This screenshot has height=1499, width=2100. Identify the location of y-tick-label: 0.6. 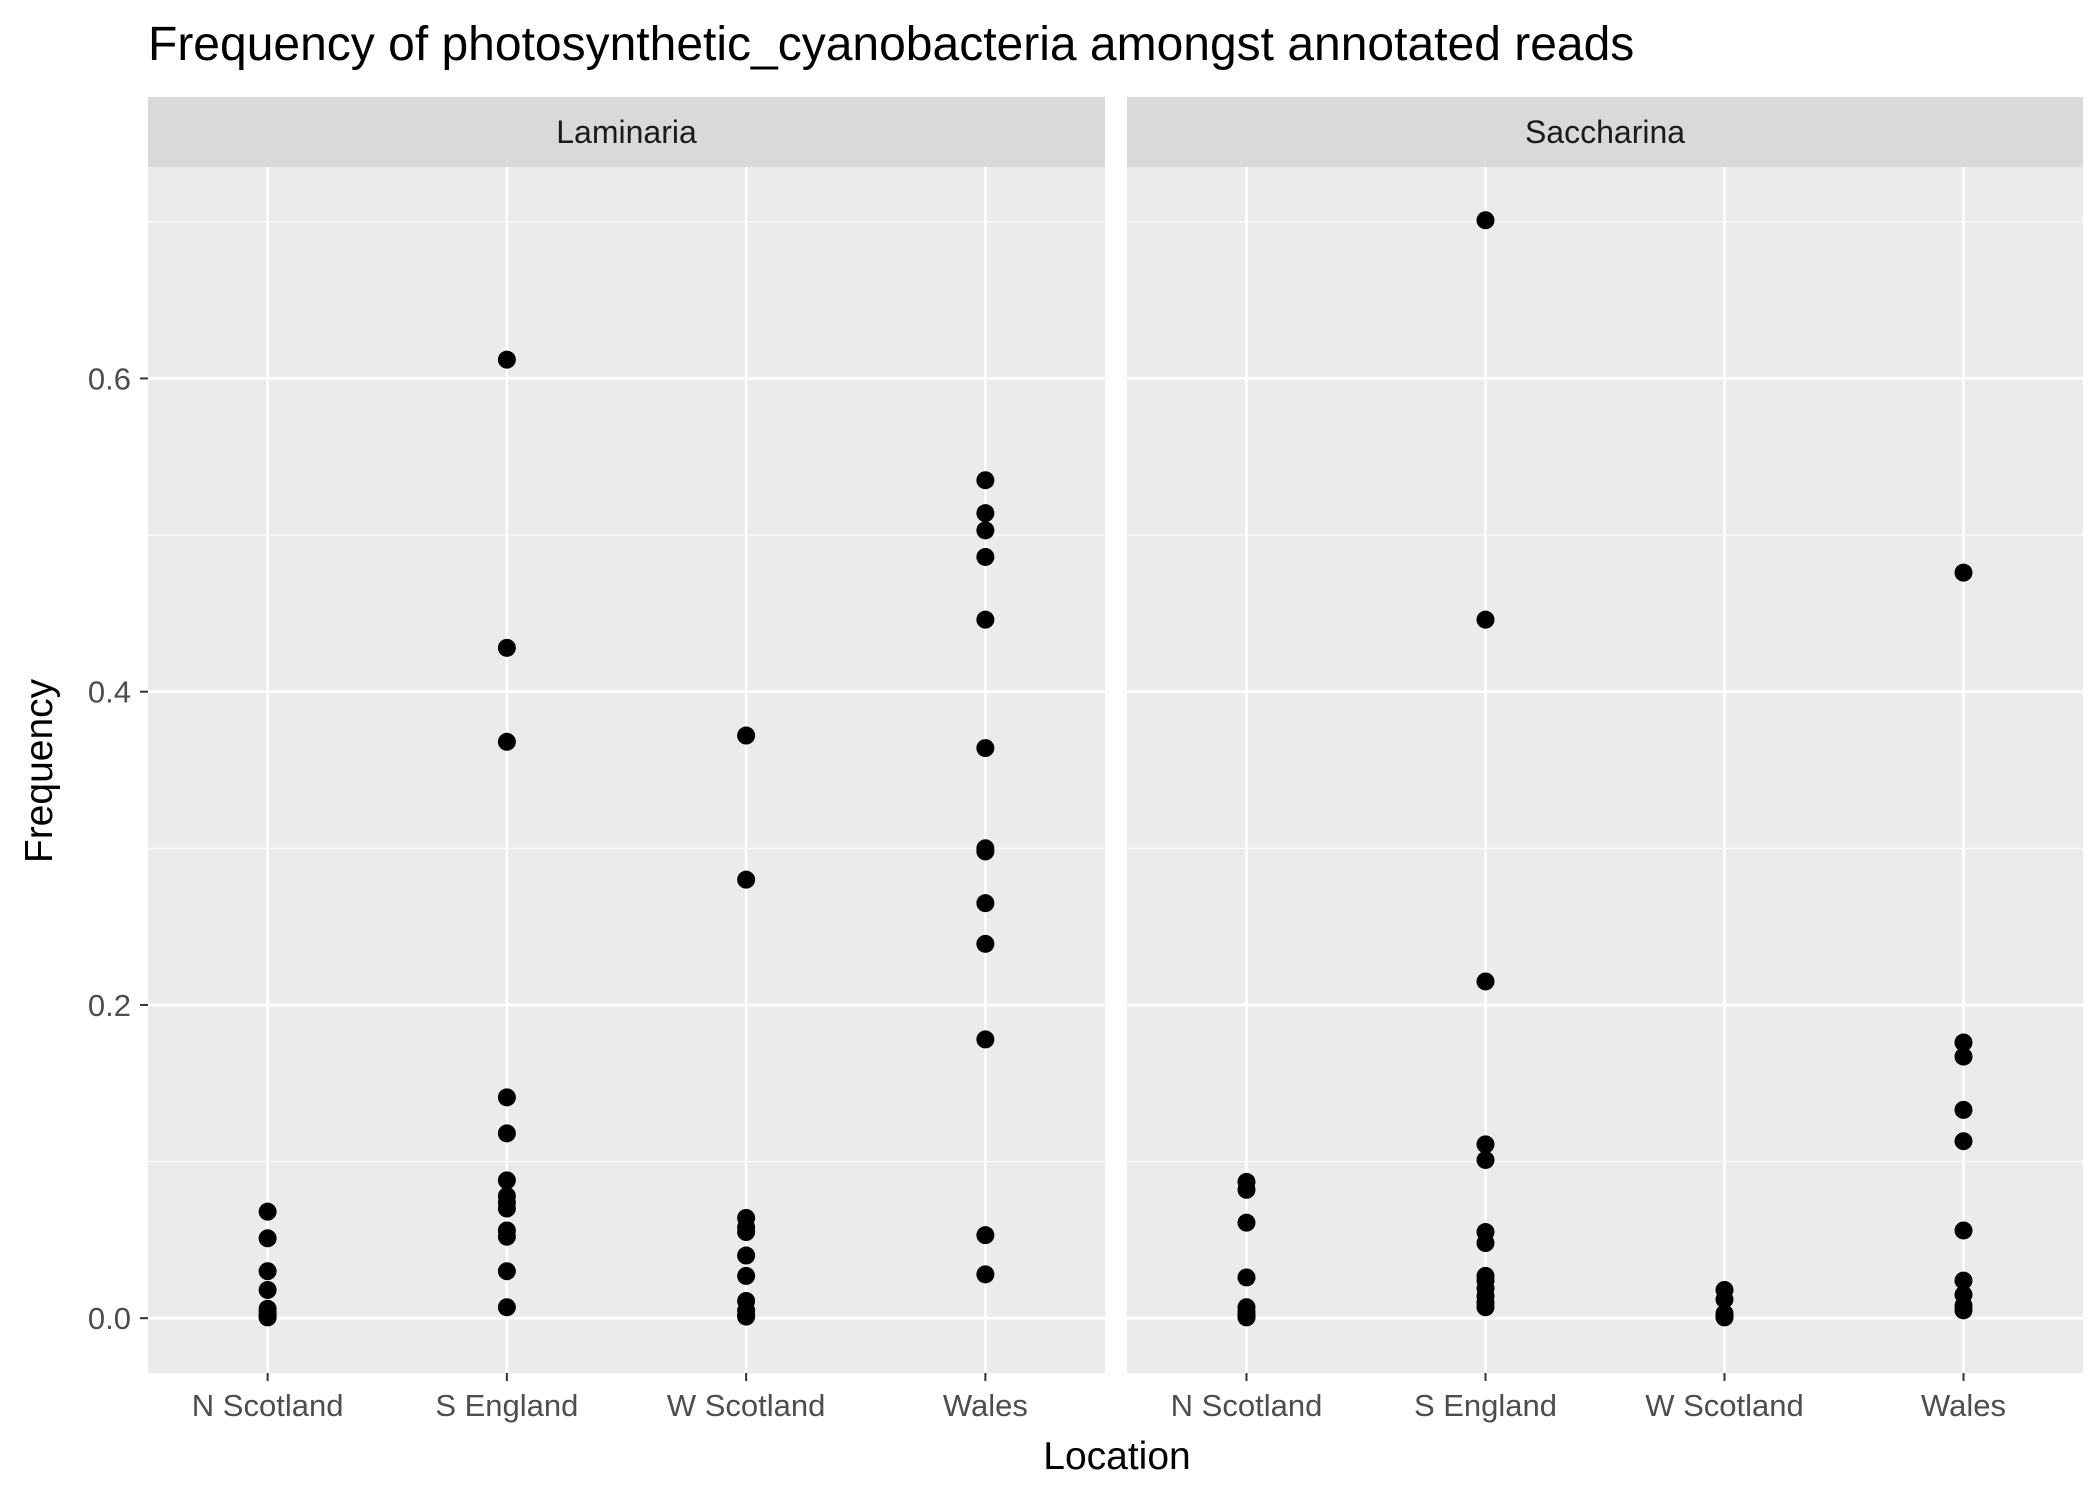
(109, 378).